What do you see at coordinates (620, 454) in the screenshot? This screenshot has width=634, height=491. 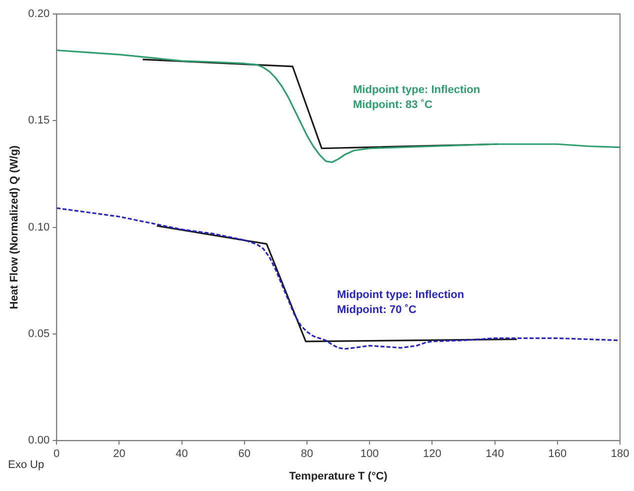 I see `x-tick-label: 180` at bounding box center [620, 454].